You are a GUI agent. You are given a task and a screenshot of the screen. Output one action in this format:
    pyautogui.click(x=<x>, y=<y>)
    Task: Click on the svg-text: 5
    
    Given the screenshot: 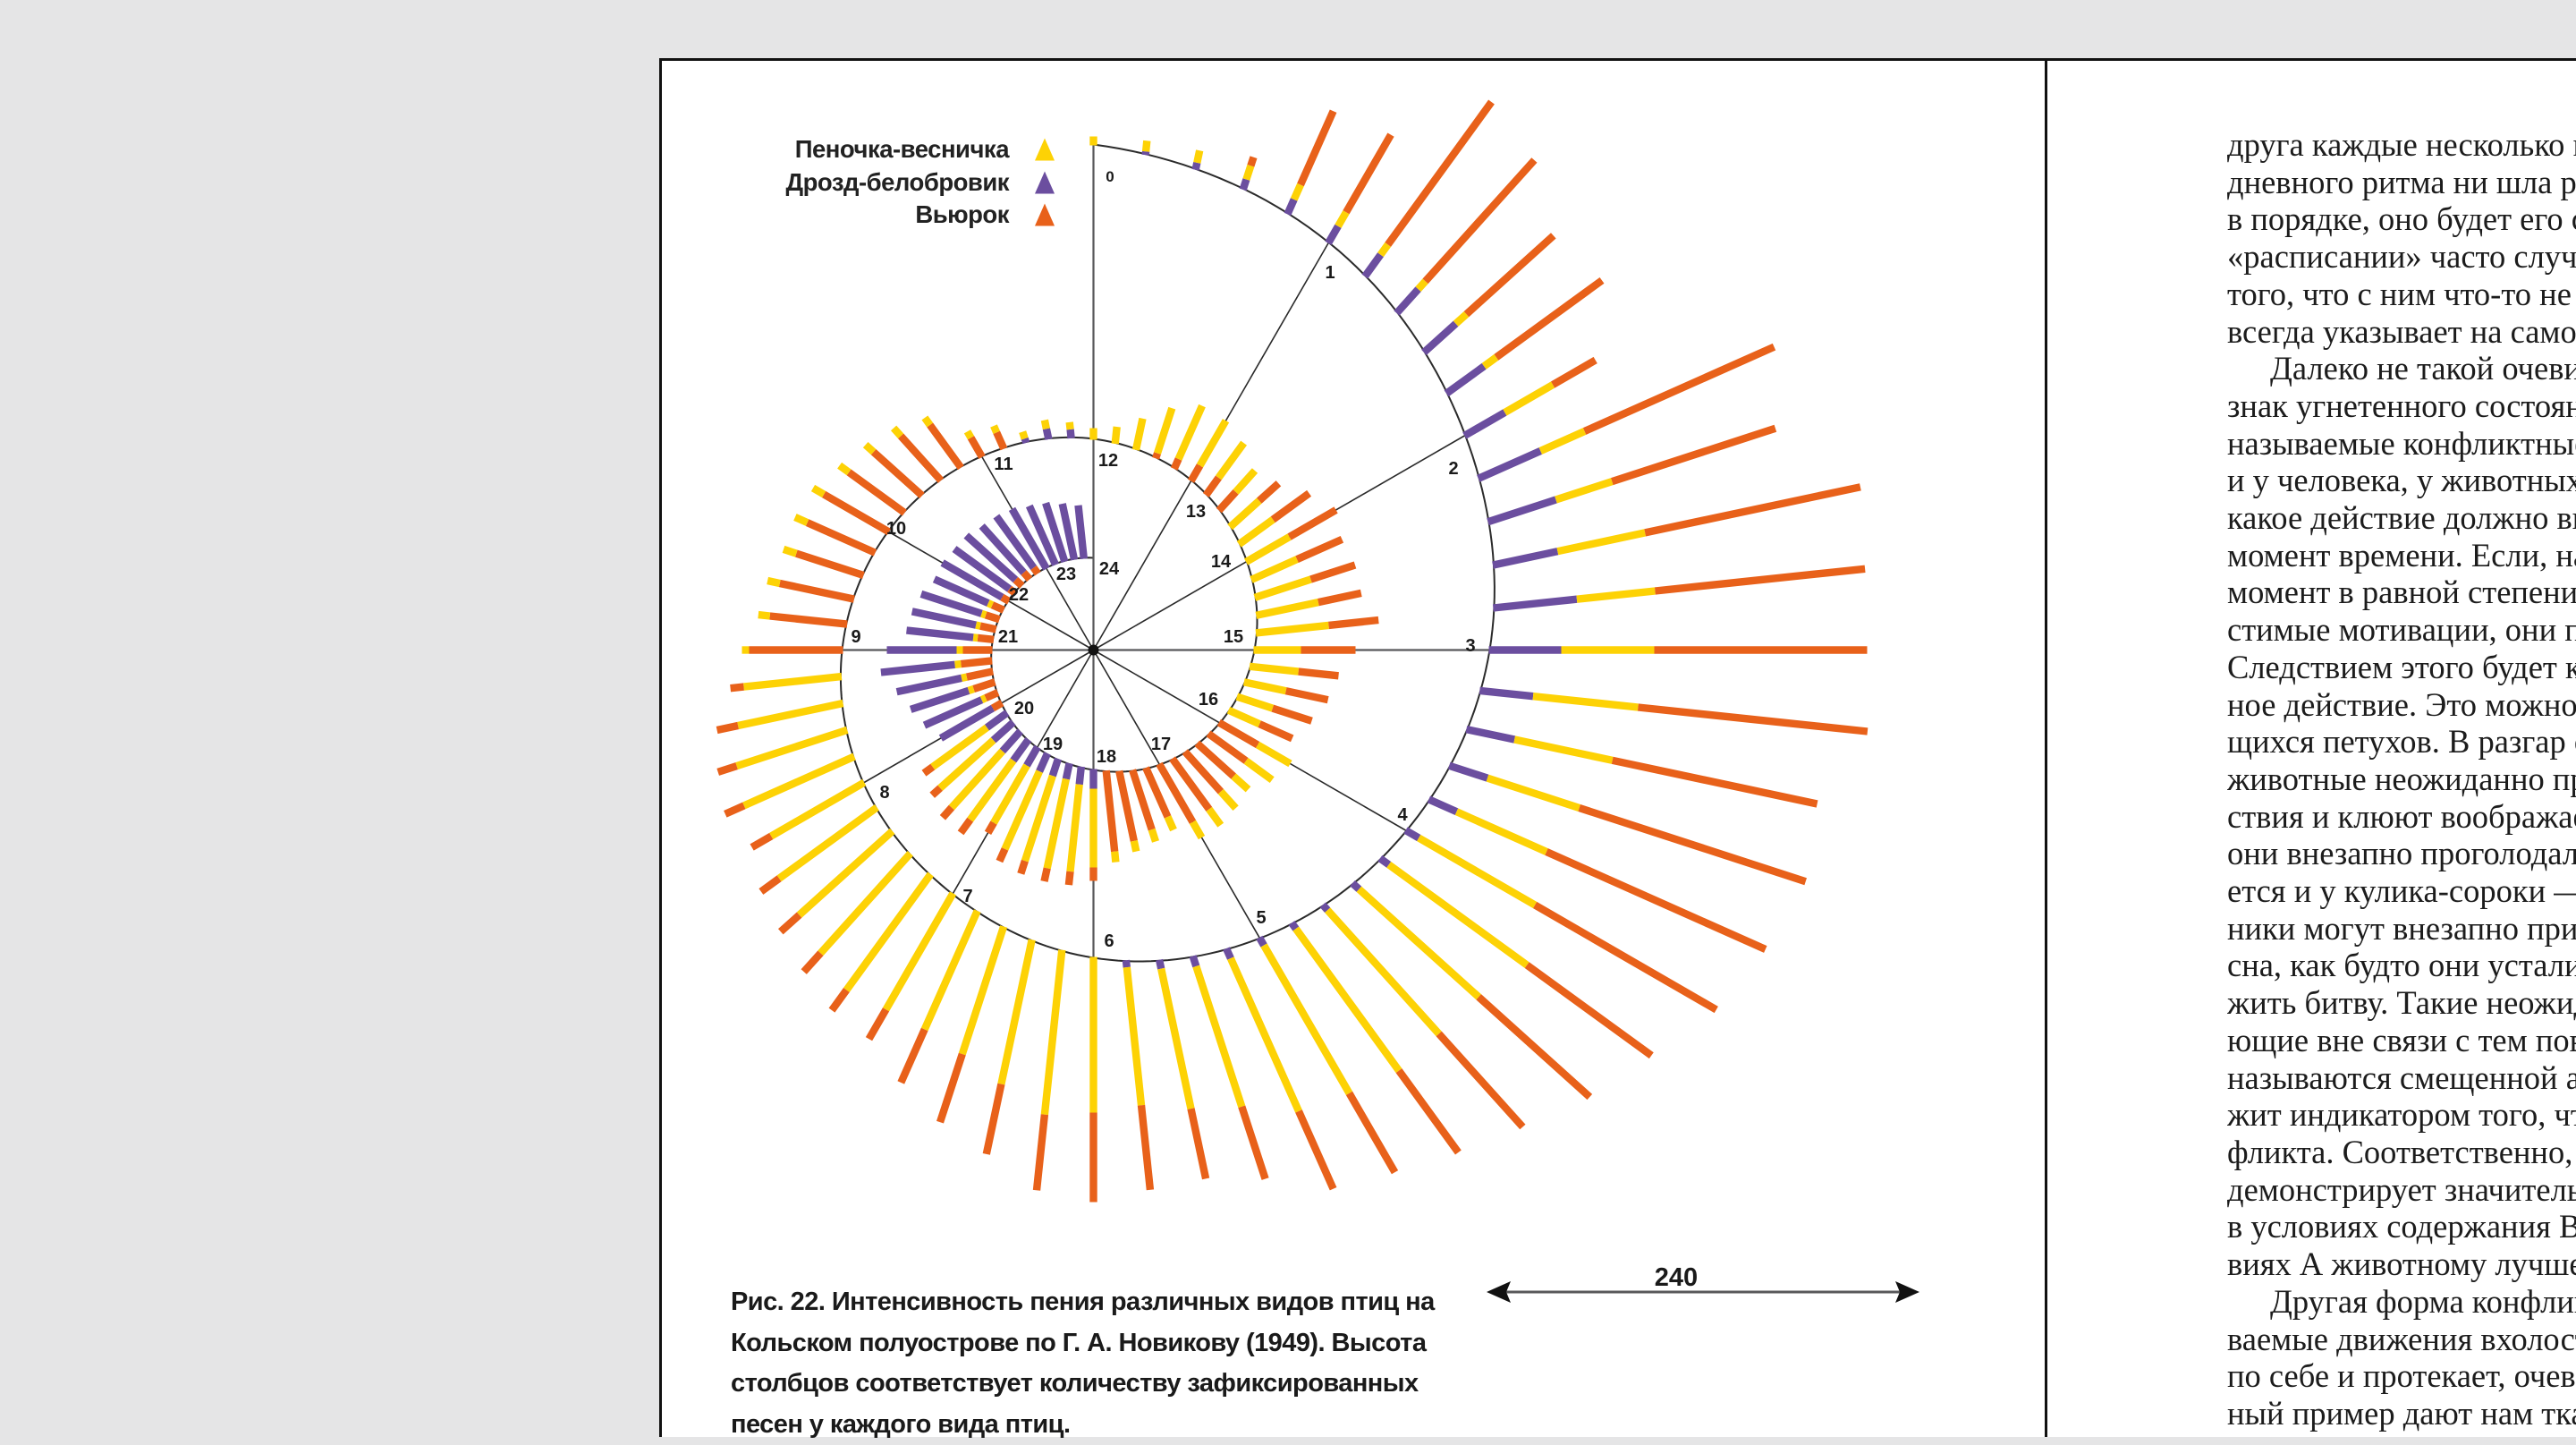 What is the action you would take?
    pyautogui.click(x=1261, y=918)
    